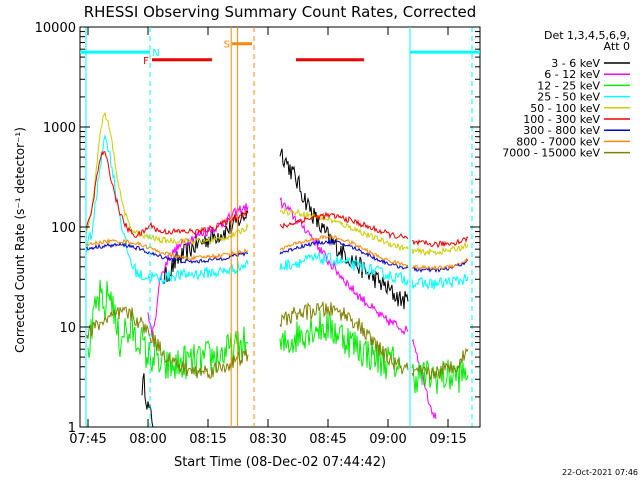 This screenshot has height=480, width=640. I want to click on footer-timestamp: 22-Oct-2021 07:46, so click(600, 472).